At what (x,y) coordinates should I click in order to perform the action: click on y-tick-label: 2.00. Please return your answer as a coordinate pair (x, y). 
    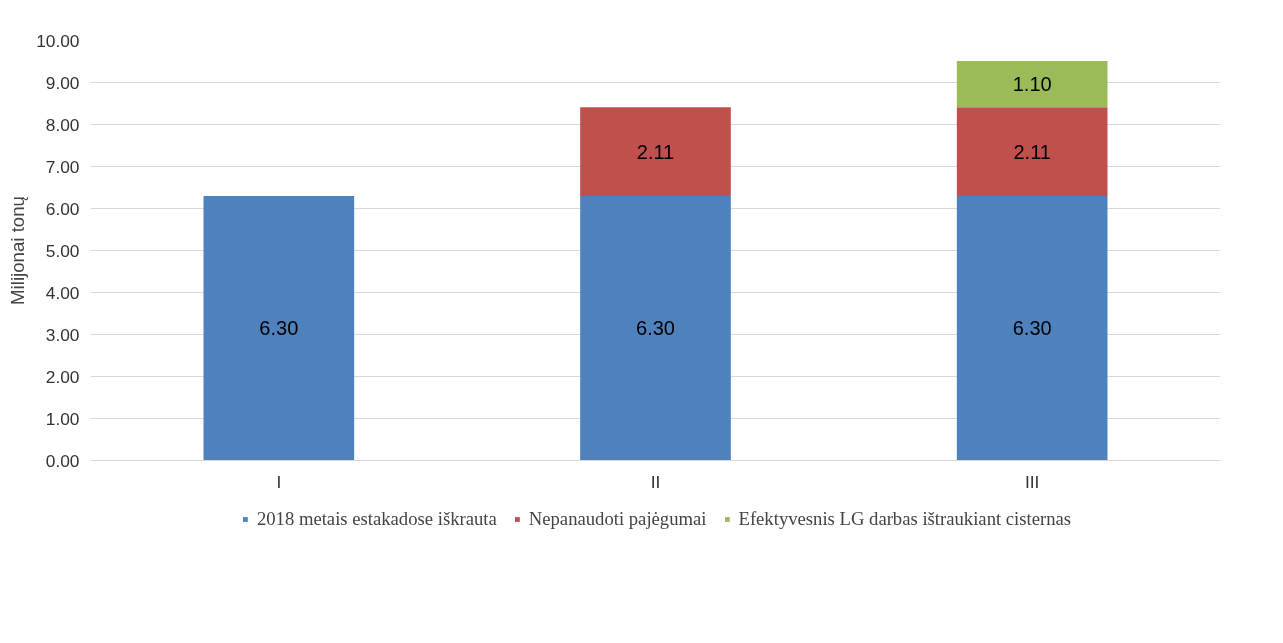
    Looking at the image, I should click on (62, 376).